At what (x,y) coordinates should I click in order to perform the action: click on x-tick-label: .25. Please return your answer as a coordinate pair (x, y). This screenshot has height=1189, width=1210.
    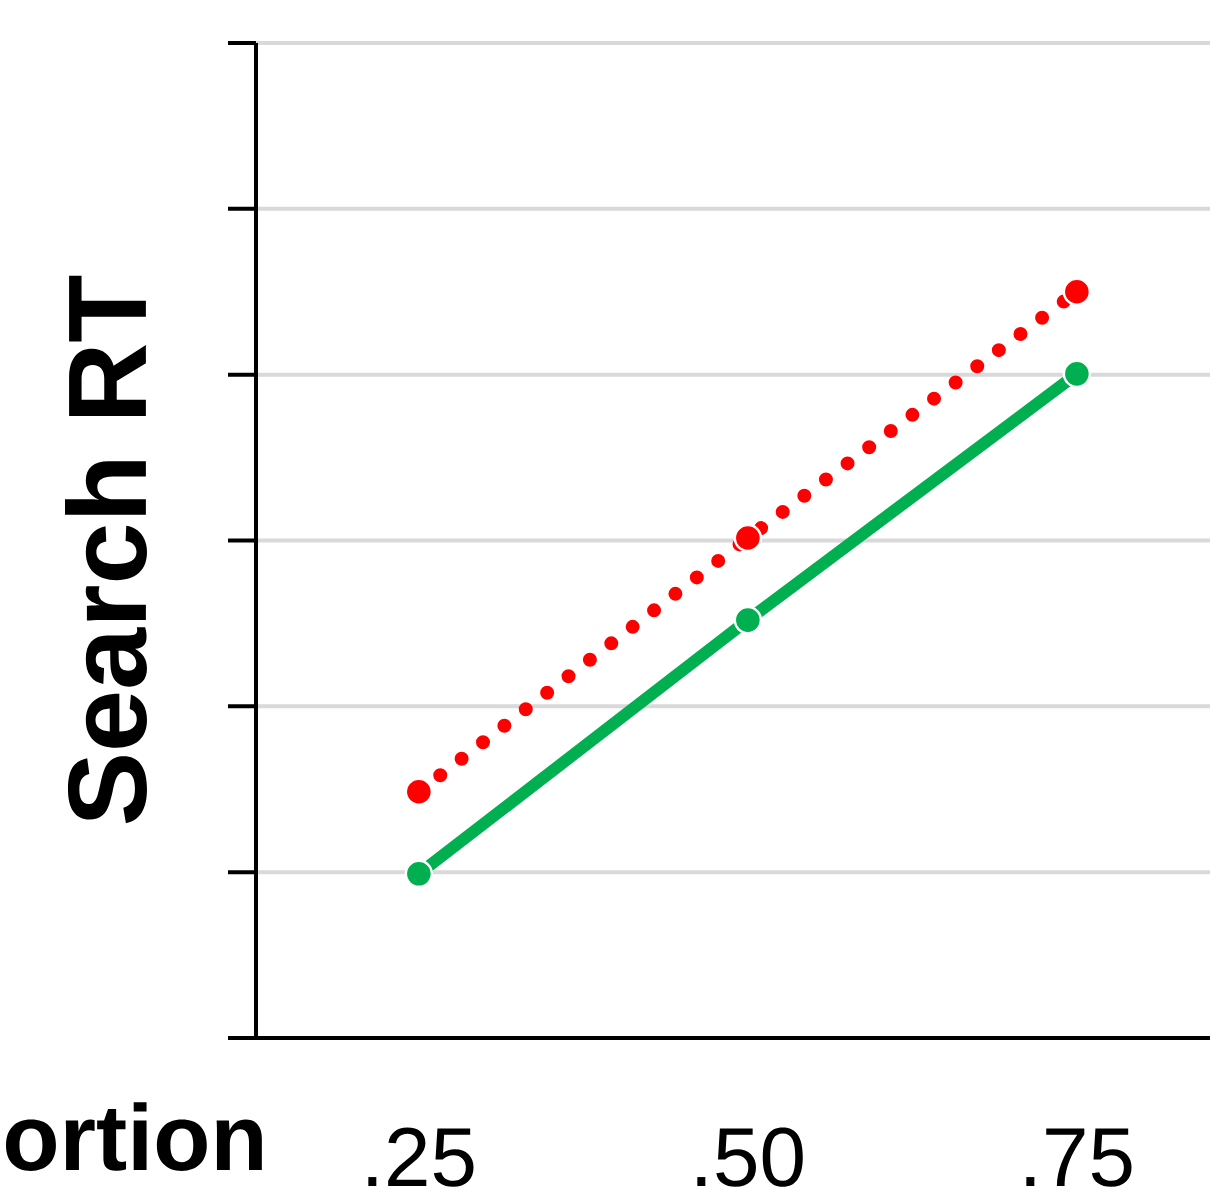
    Looking at the image, I should click on (421, 1157).